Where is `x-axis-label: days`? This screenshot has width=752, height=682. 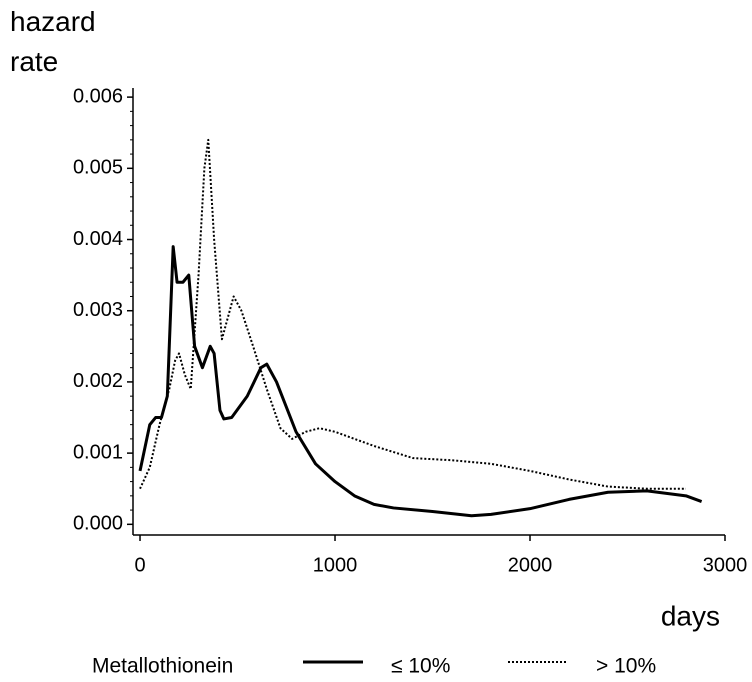 x-axis-label: days is located at coordinates (690, 615).